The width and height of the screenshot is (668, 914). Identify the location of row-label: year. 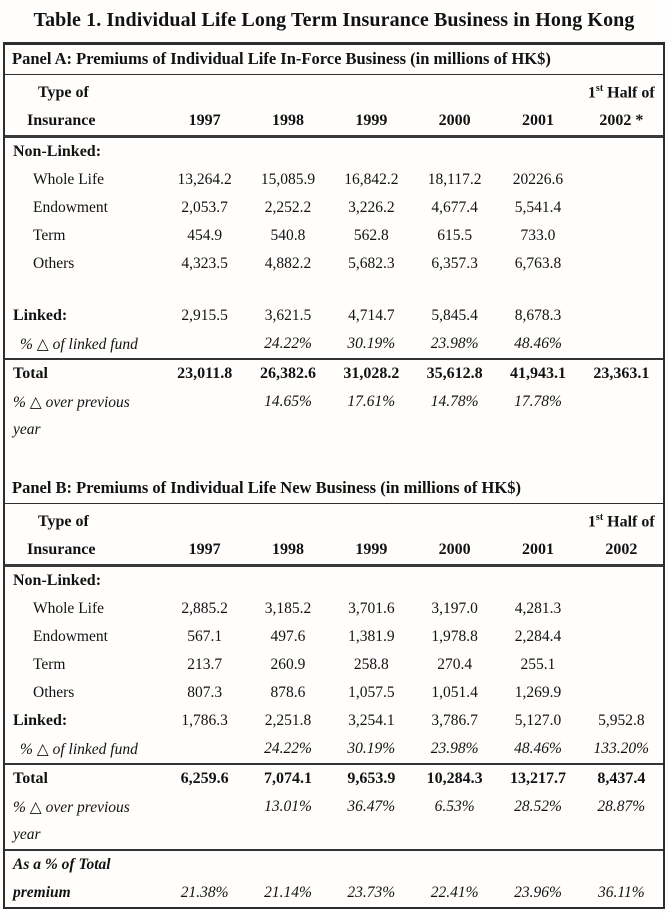
(27, 834).